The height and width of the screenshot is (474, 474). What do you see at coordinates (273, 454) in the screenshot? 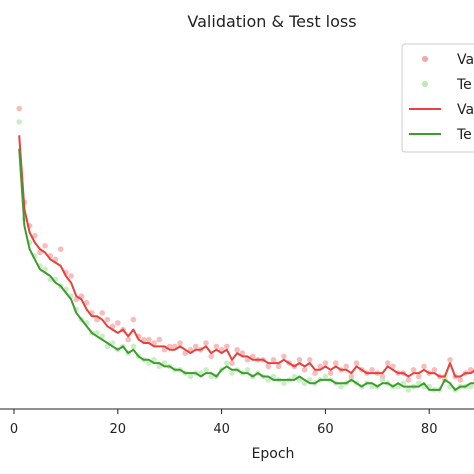
I see `x-axis-label: Epoch` at bounding box center [273, 454].